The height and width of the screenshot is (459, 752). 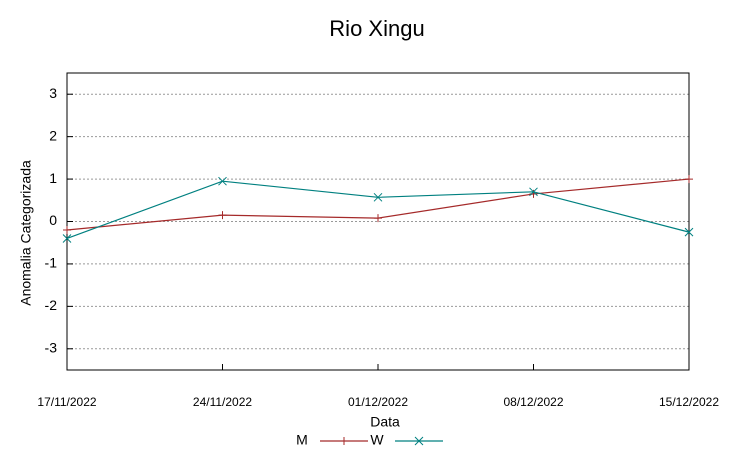 What do you see at coordinates (689, 402) in the screenshot?
I see `x-tick-label: 15/12/2022` at bounding box center [689, 402].